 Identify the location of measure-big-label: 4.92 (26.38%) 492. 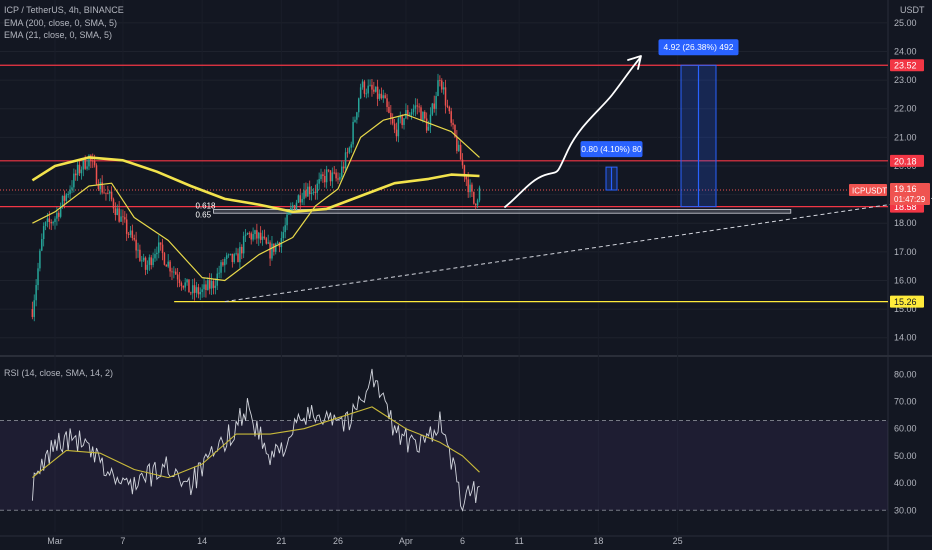
(699, 47).